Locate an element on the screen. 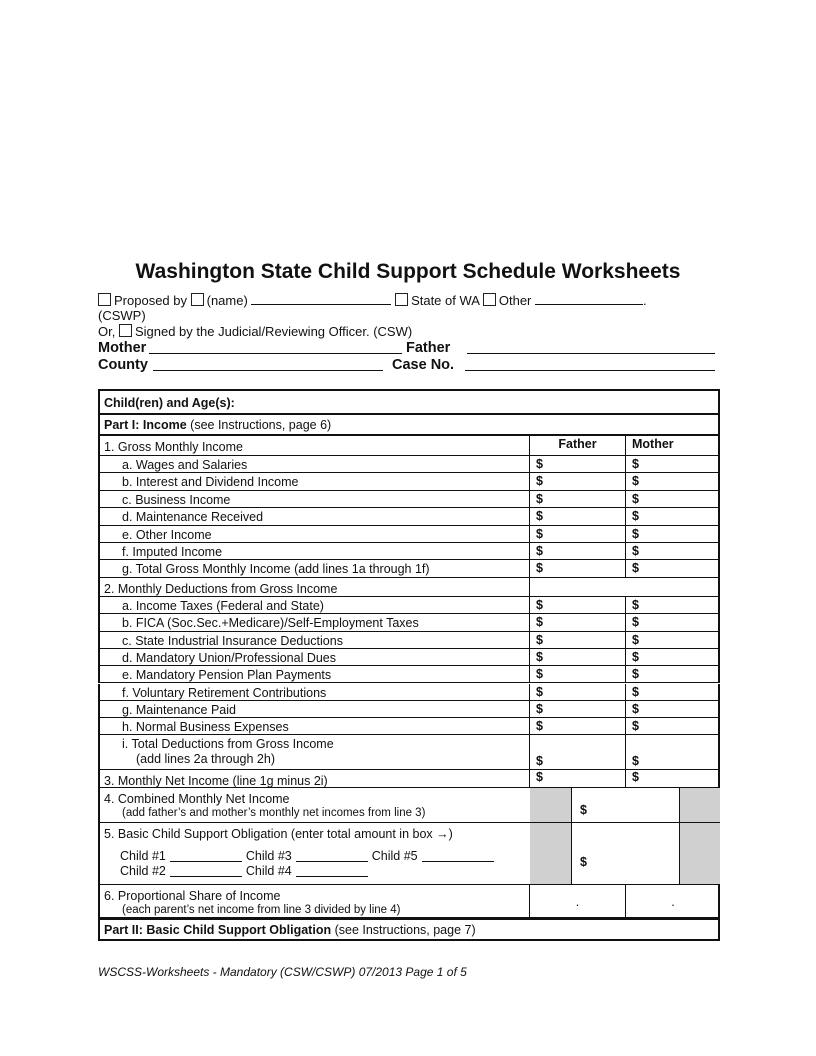  other-field is located at coordinates (589, 298).